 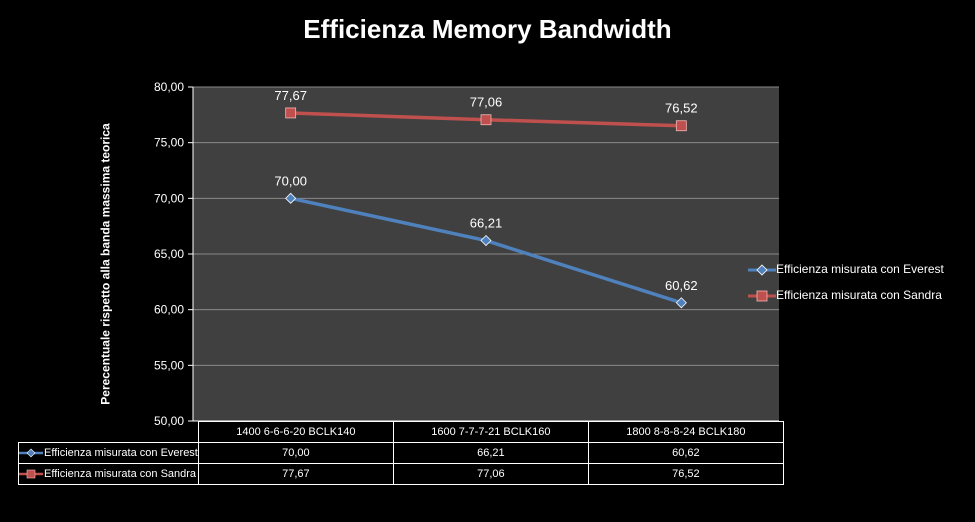 What do you see at coordinates (169, 365) in the screenshot?
I see `y-tick-label: 55,00` at bounding box center [169, 365].